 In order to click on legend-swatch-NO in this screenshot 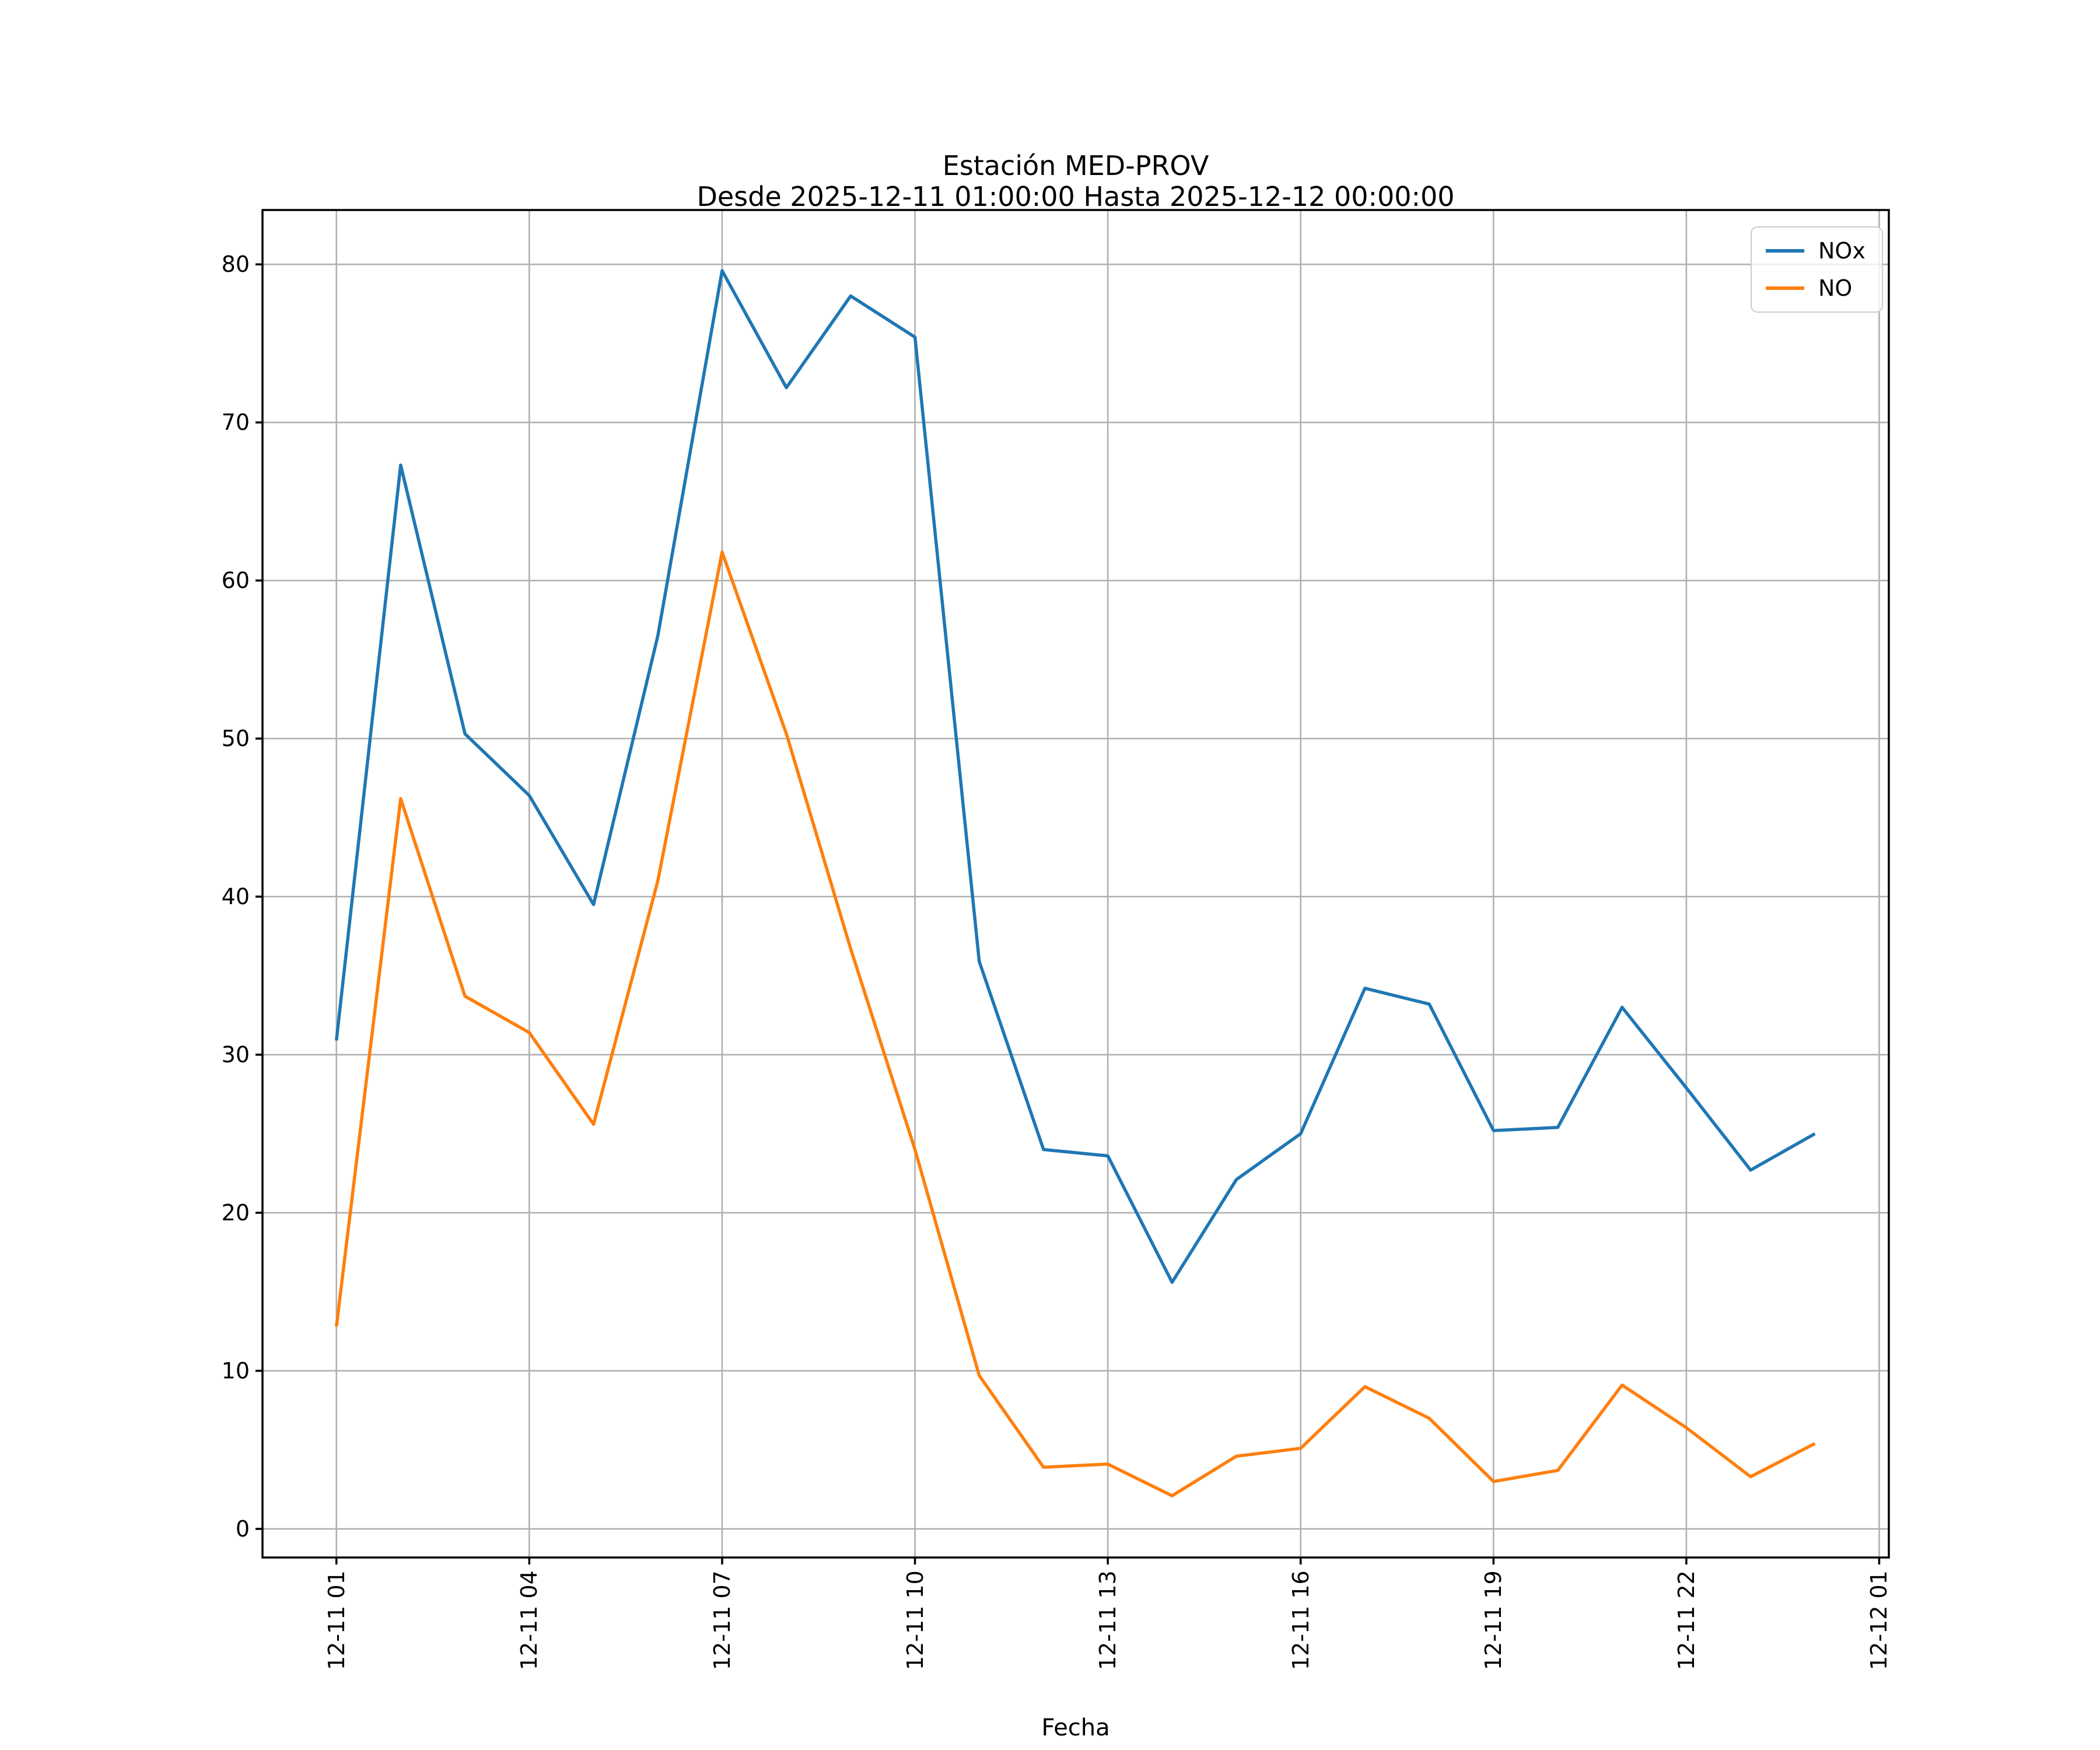, I will do `click(1785, 288)`.